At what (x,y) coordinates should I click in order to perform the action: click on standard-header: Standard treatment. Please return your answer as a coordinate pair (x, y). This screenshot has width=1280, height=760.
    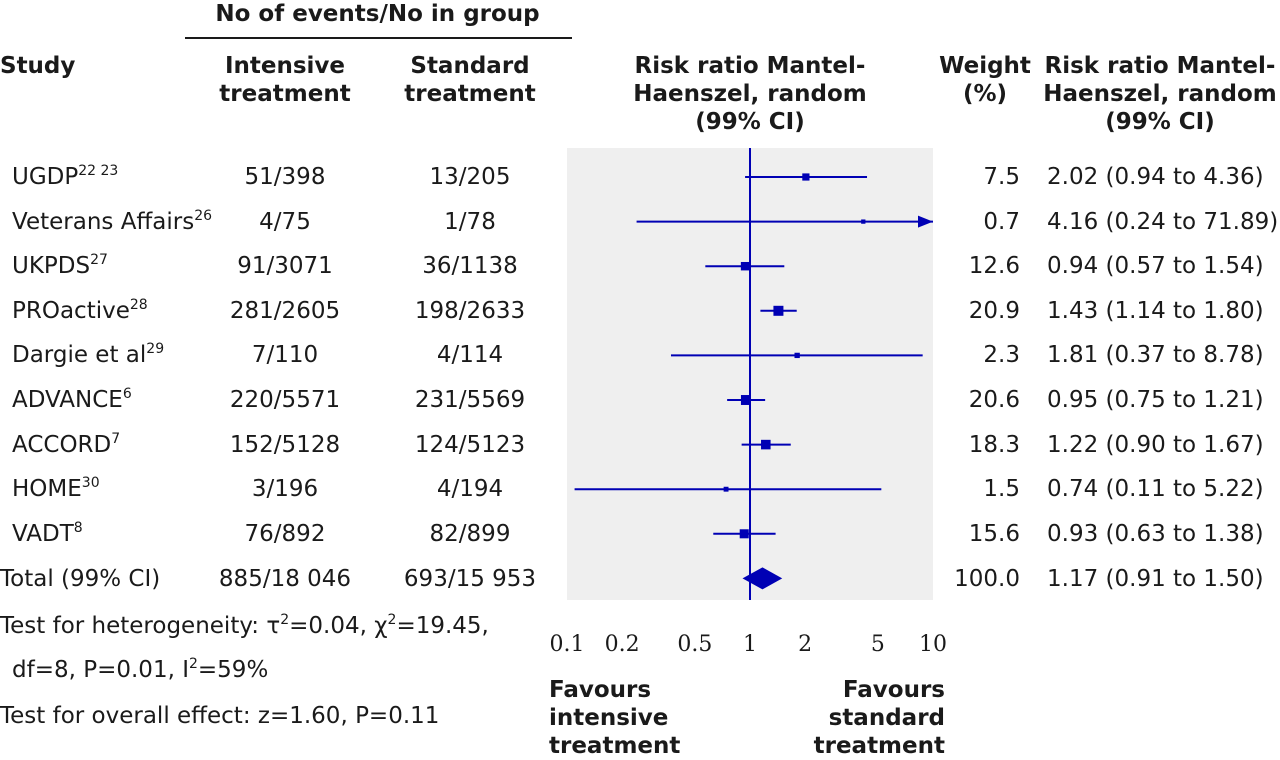
    Looking at the image, I should click on (470, 80).